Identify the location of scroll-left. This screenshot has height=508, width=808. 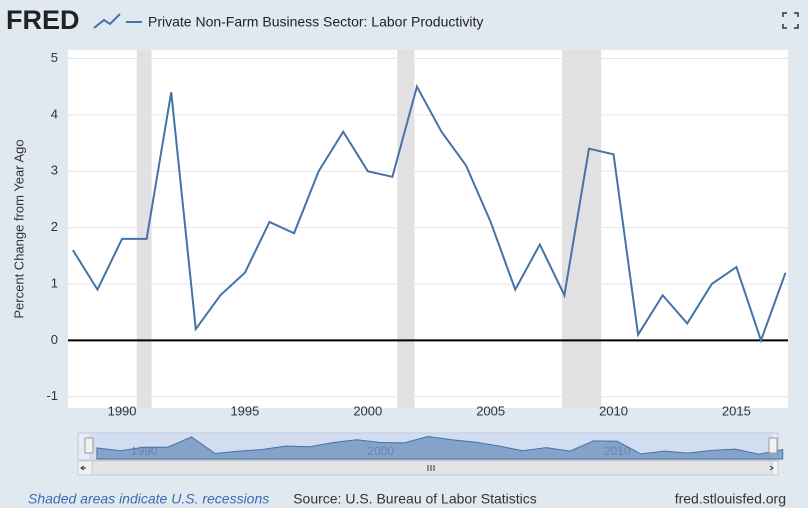
(83, 468).